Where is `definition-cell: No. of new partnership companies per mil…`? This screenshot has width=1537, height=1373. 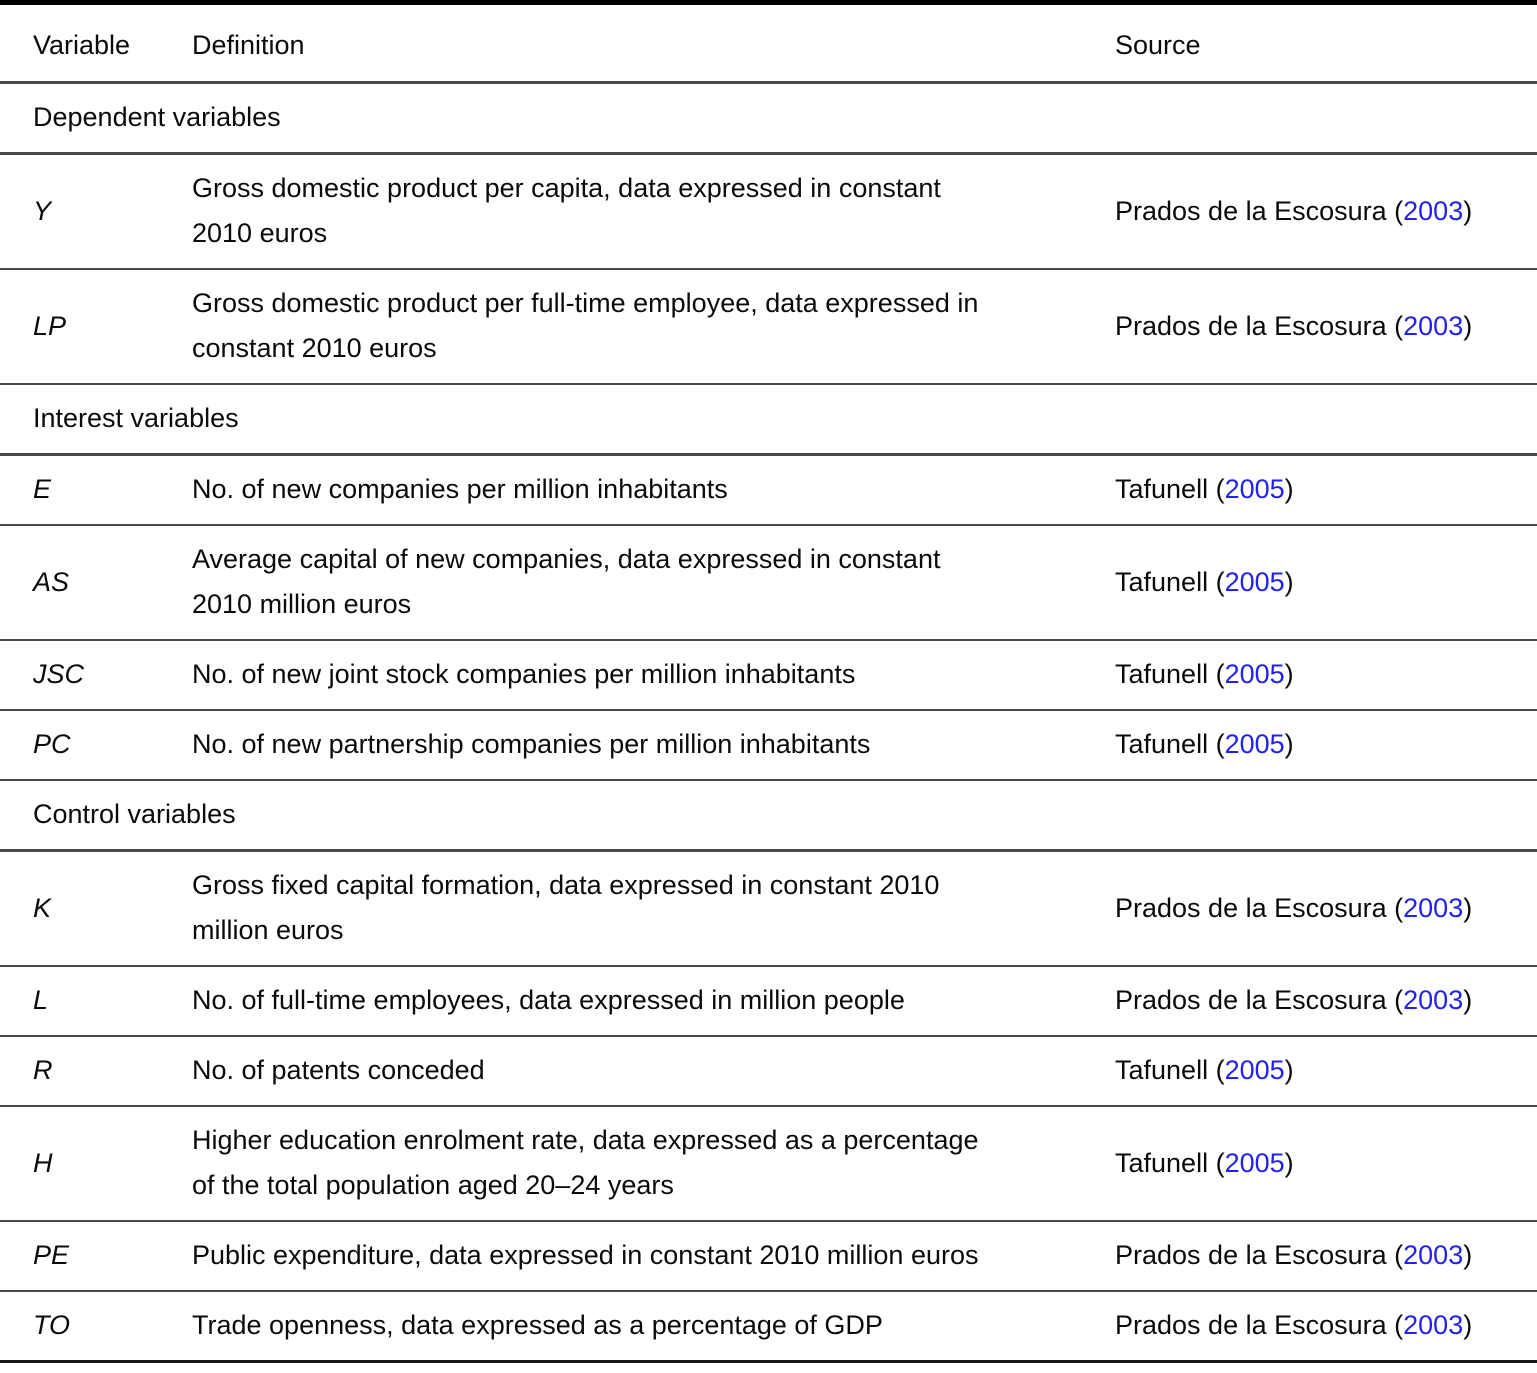 definition-cell: No. of new partnership companies per mil… is located at coordinates (653, 745).